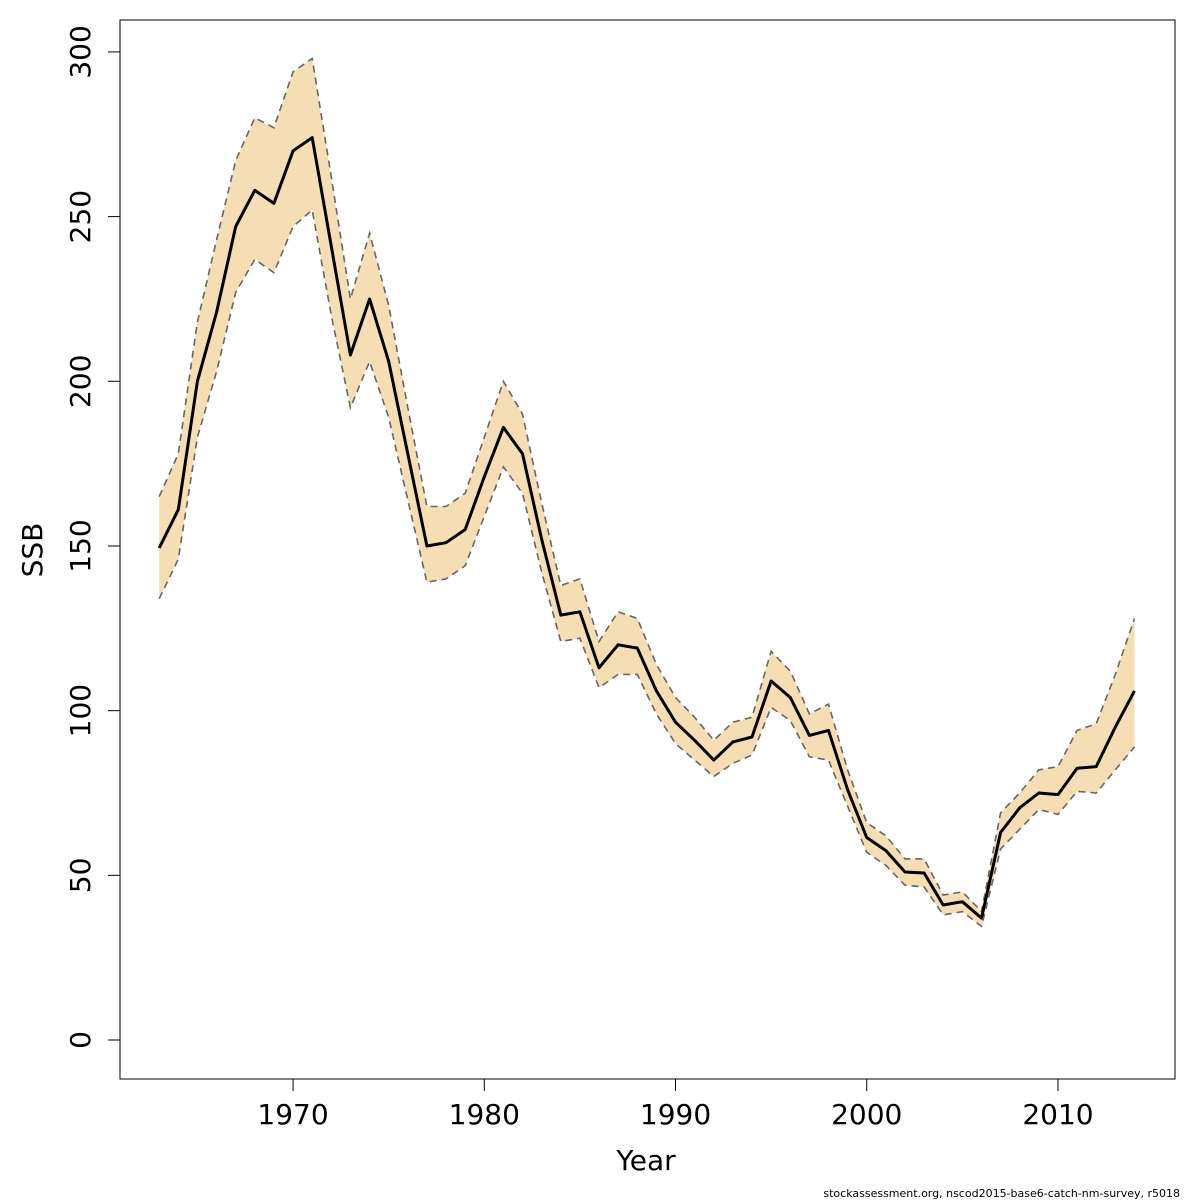 The image size is (1200, 1200). I want to click on y-axis-label: SSB, so click(32, 550).